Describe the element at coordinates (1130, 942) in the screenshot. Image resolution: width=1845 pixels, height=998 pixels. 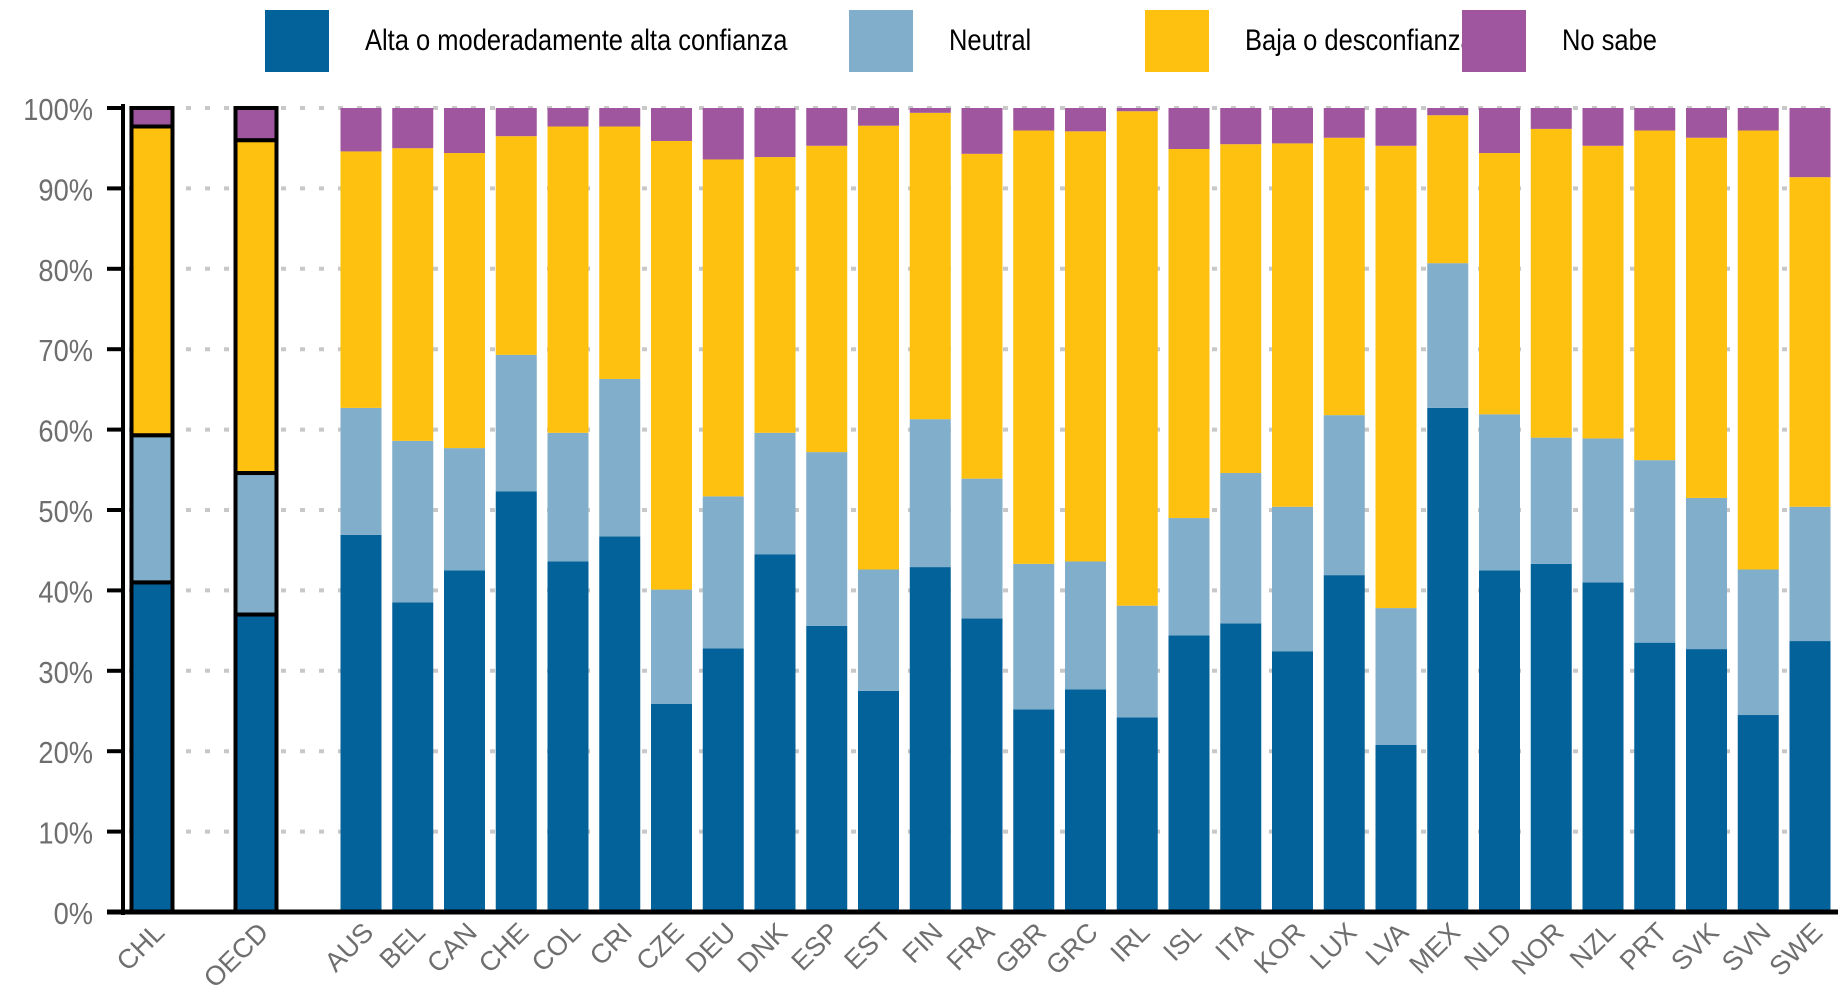
I see `x-tick-label: IRL` at that location.